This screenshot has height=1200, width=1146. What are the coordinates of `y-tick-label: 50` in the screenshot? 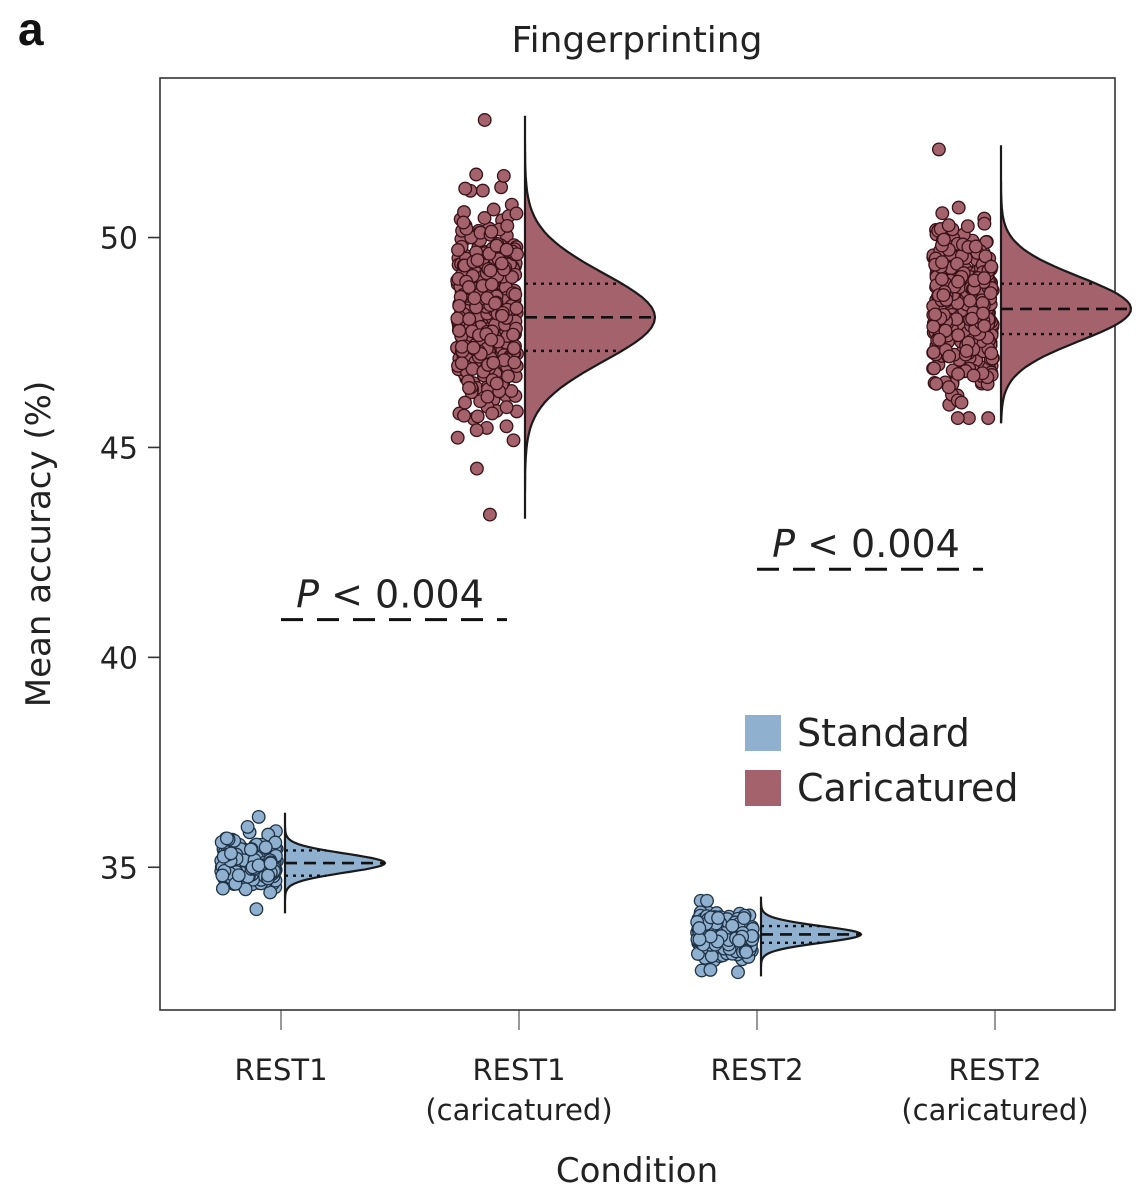 It's located at (119, 239).